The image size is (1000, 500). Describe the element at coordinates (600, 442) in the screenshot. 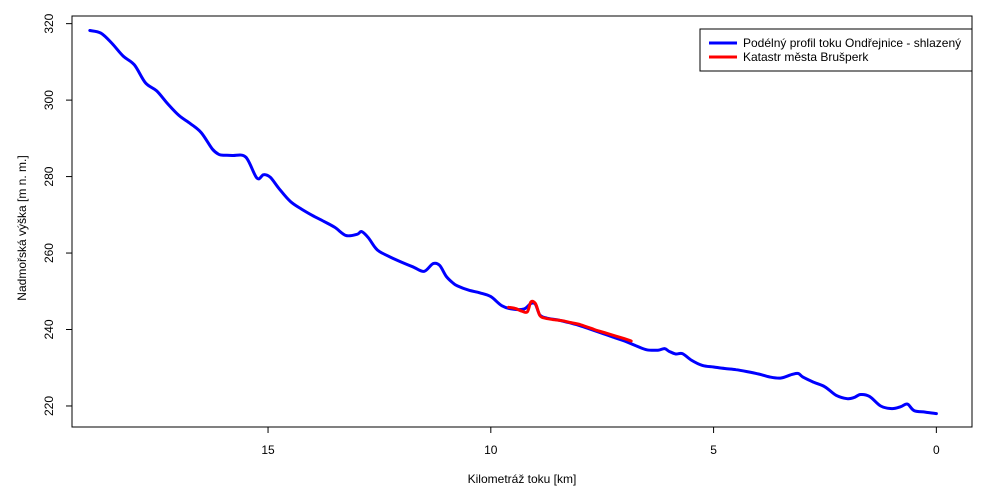

I see `x-axis: 15 10 5 0` at that location.